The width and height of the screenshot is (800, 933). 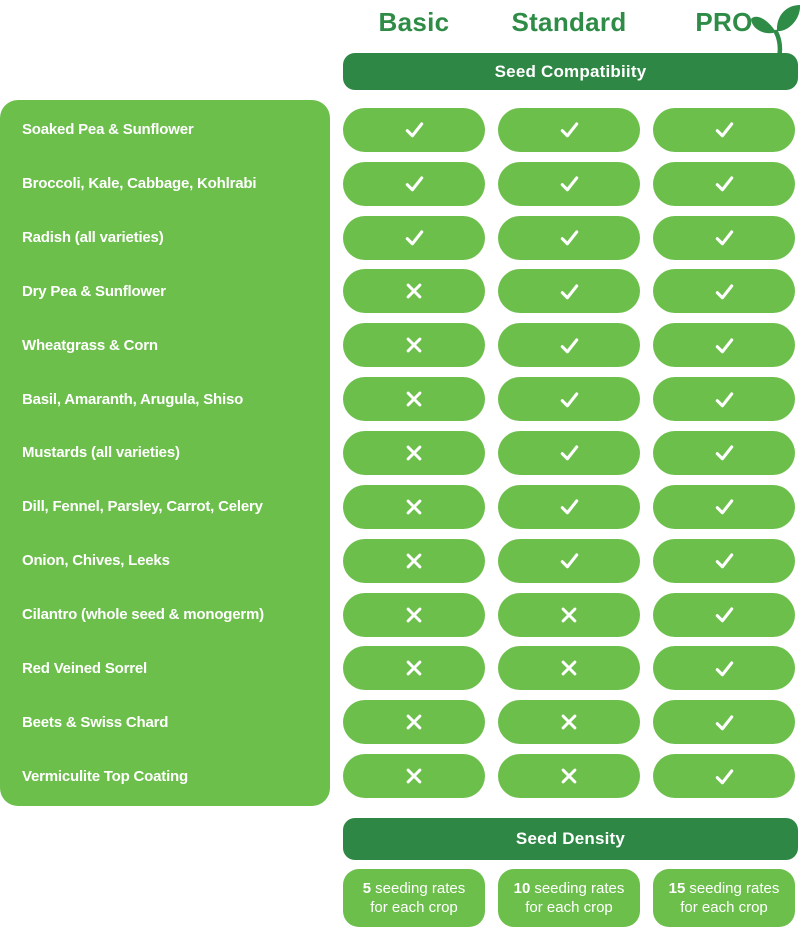 I want to click on sprout-icon, so click(x=775, y=31).